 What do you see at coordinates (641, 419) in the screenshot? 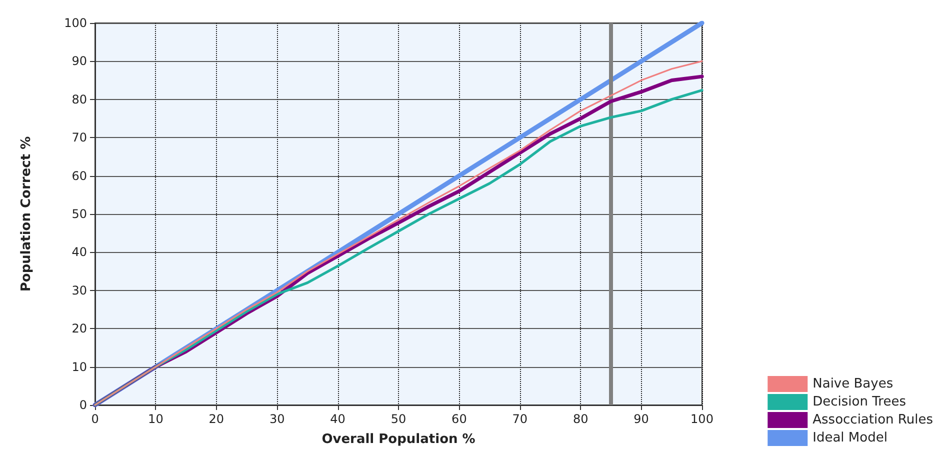
I see `x-tick-label: 90` at bounding box center [641, 419].